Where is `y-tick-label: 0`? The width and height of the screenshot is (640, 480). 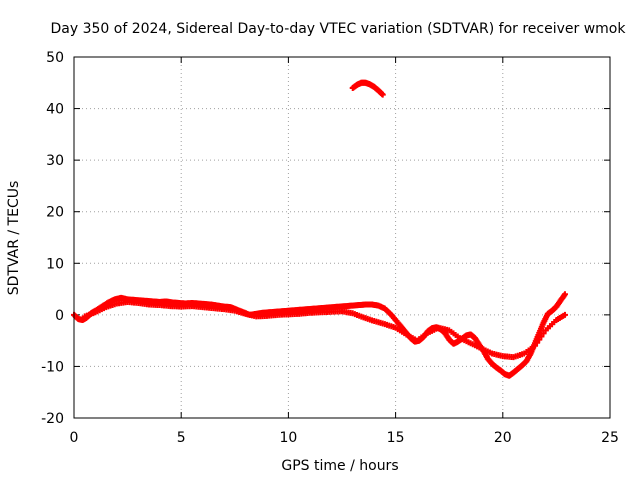 y-tick-label: 0 is located at coordinates (59, 316).